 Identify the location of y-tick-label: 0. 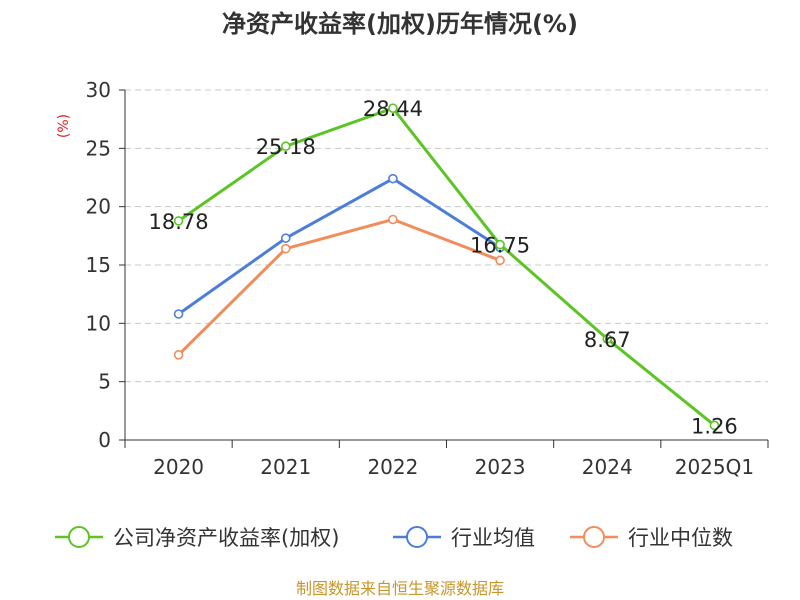
(104, 440).